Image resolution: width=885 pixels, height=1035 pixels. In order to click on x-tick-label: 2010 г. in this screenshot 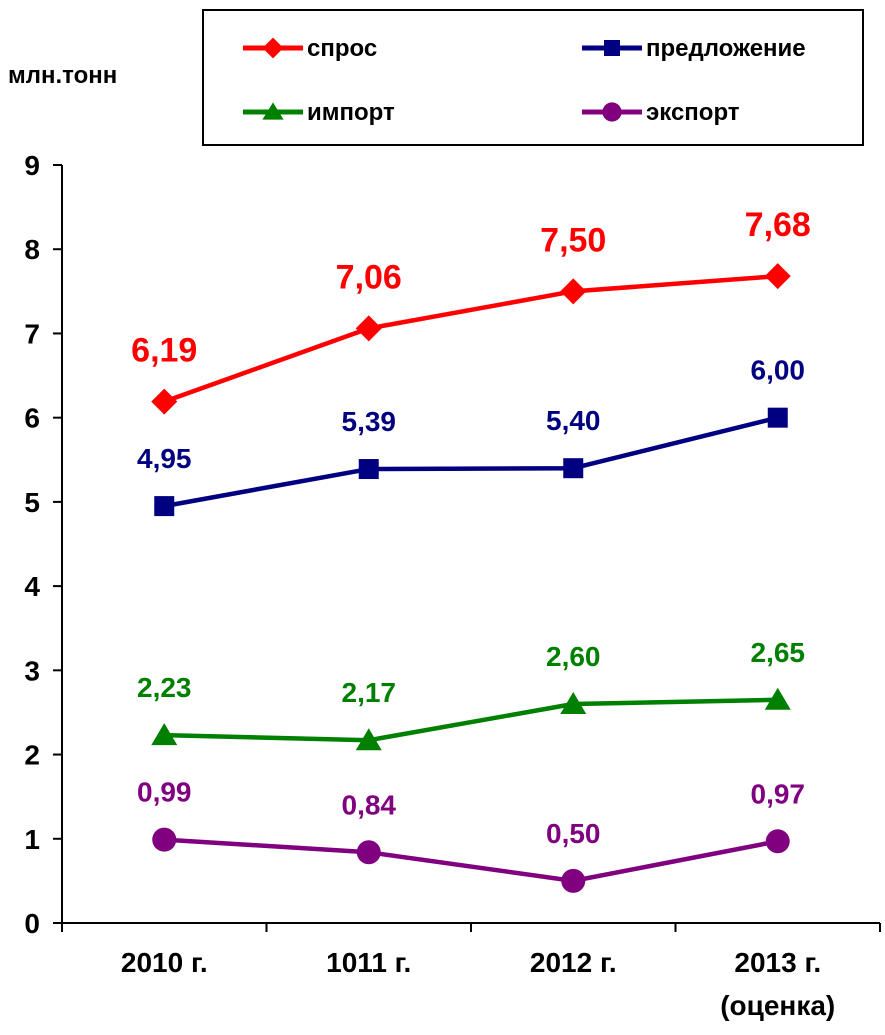, I will do `click(164, 962)`.